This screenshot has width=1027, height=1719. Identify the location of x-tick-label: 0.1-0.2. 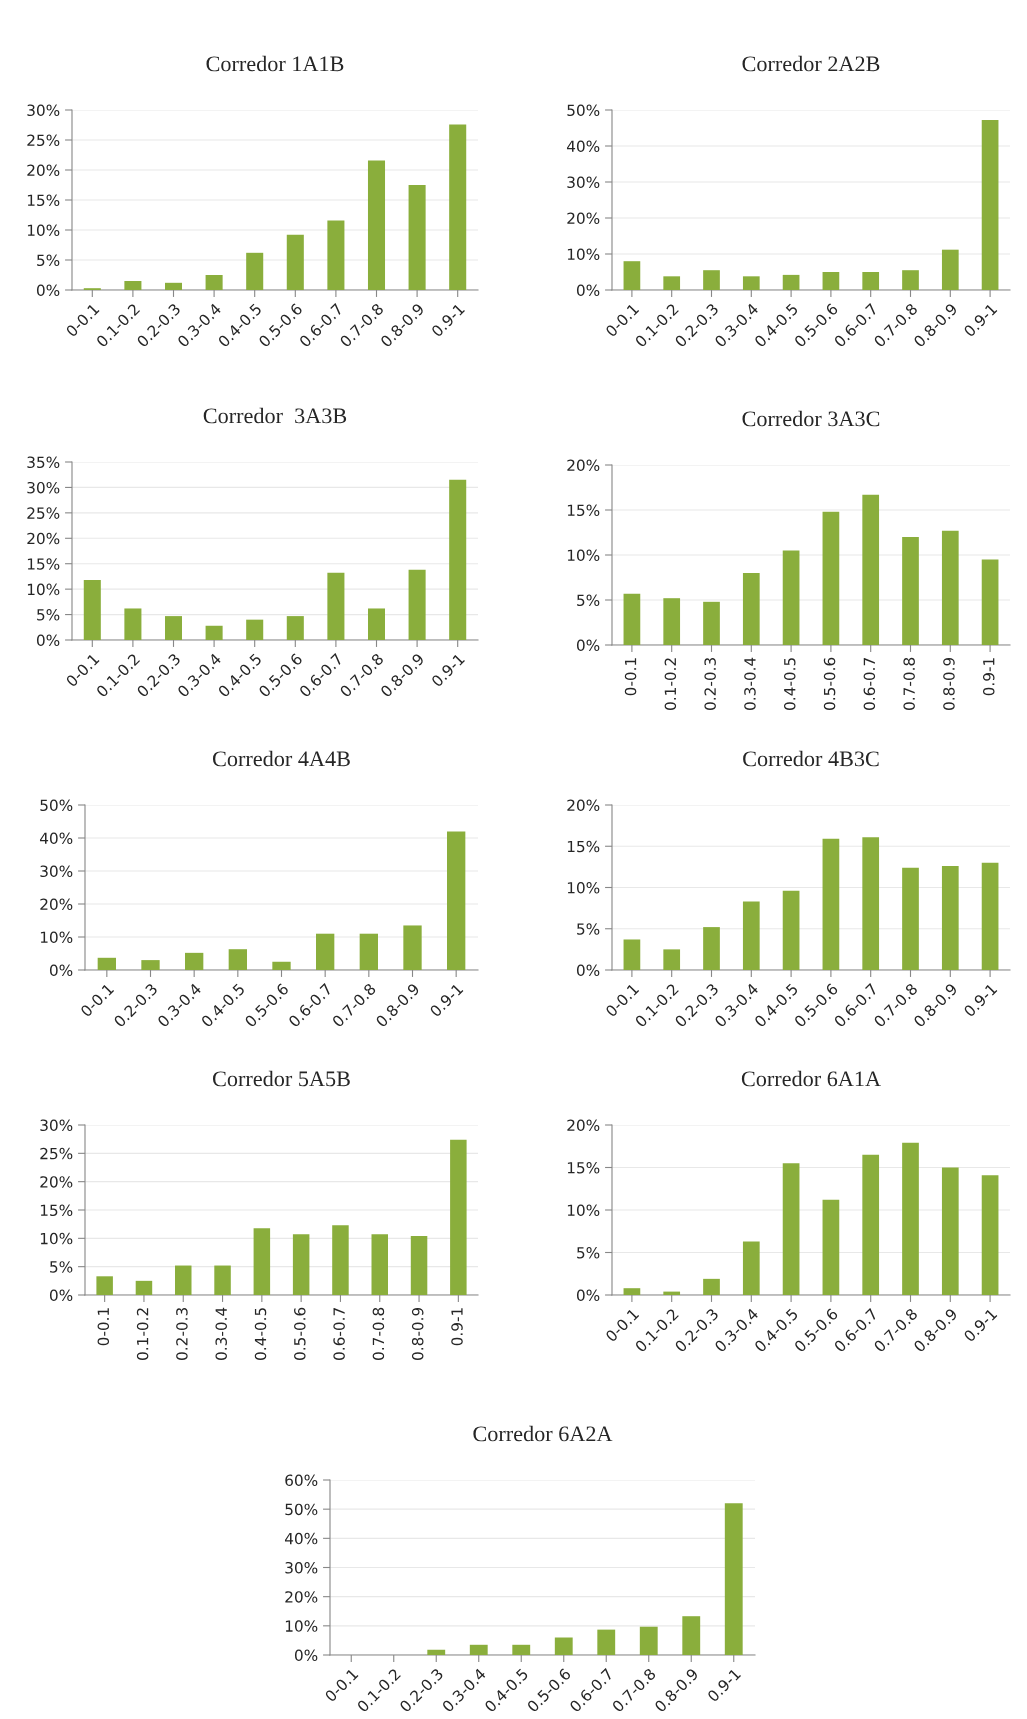
(142, 1334).